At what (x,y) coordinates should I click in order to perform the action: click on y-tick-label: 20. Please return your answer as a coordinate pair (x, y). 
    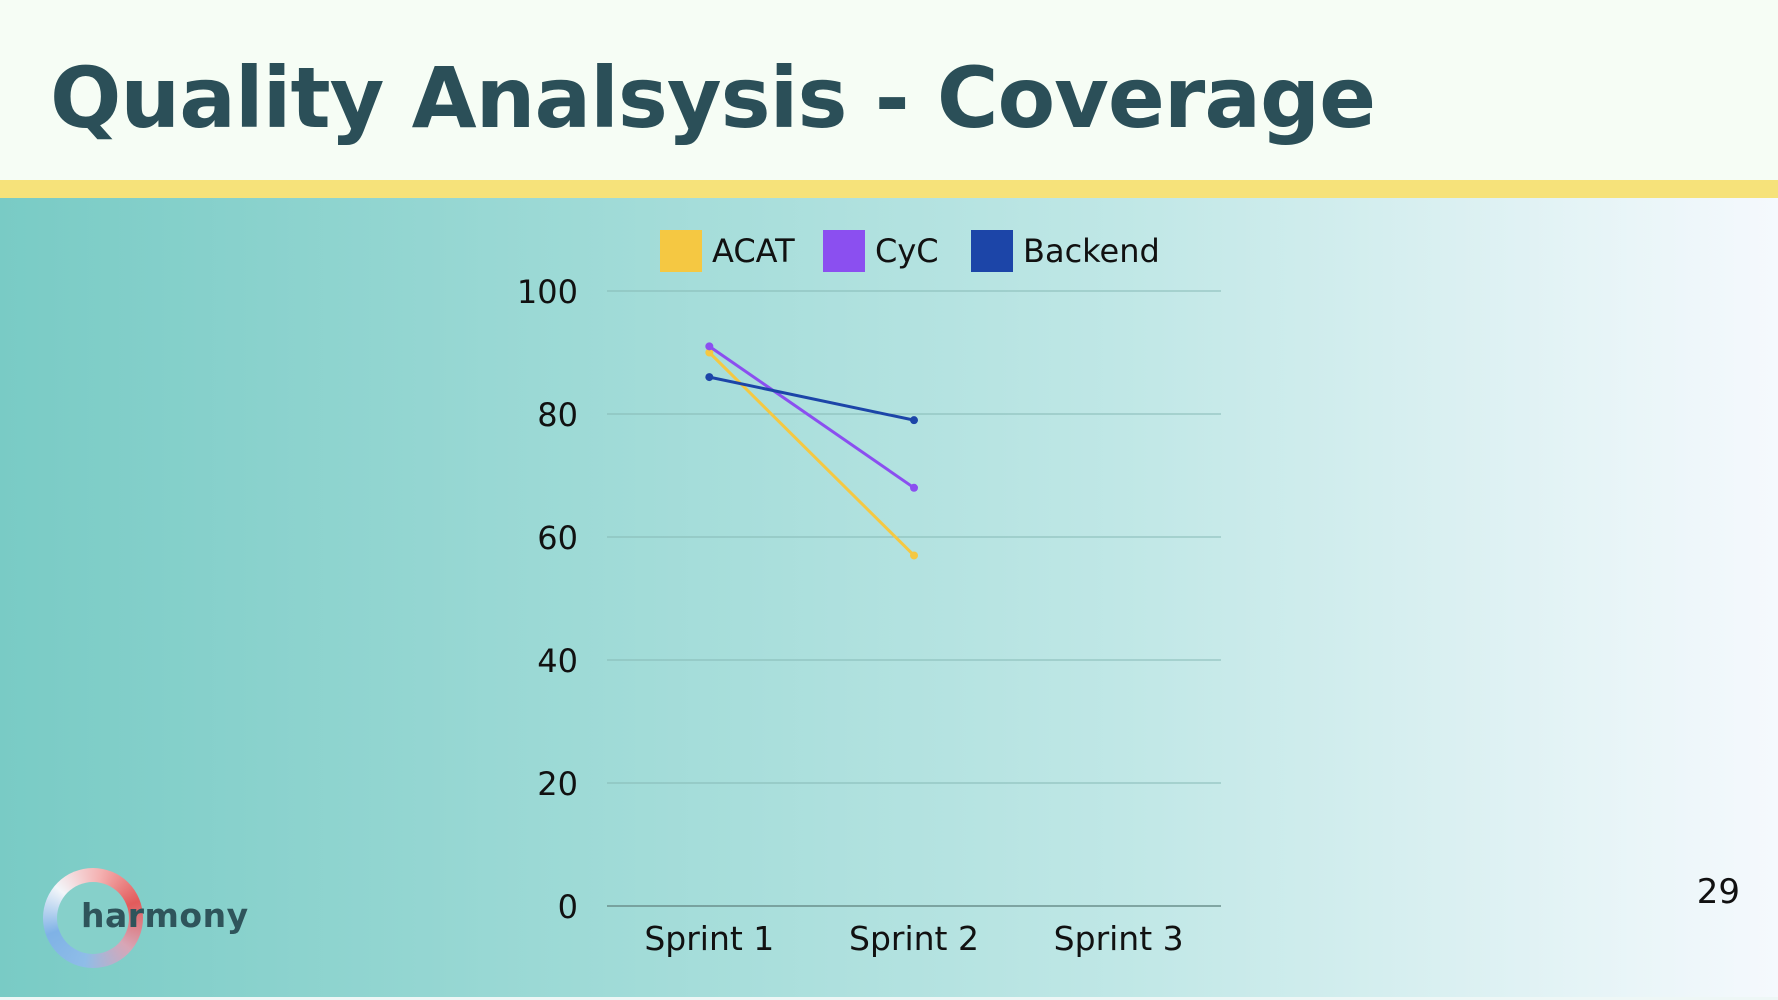
    Looking at the image, I should click on (557, 784).